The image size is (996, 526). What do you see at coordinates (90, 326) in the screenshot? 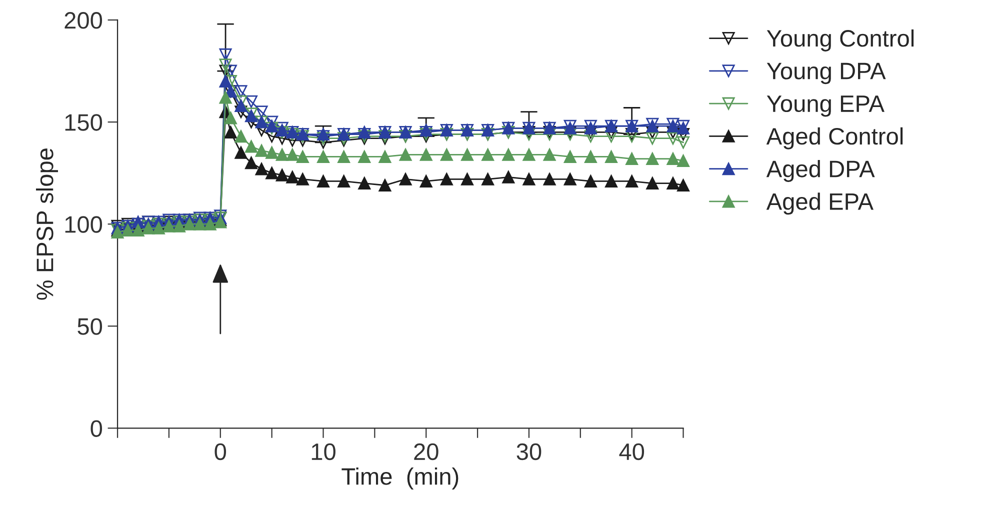
I see `y-tick-label: 50` at bounding box center [90, 326].